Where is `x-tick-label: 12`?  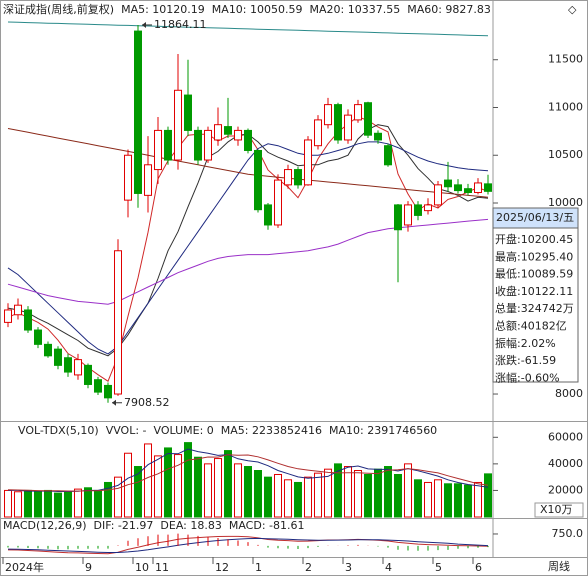
x-tick-label: 12 is located at coordinates (222, 567).